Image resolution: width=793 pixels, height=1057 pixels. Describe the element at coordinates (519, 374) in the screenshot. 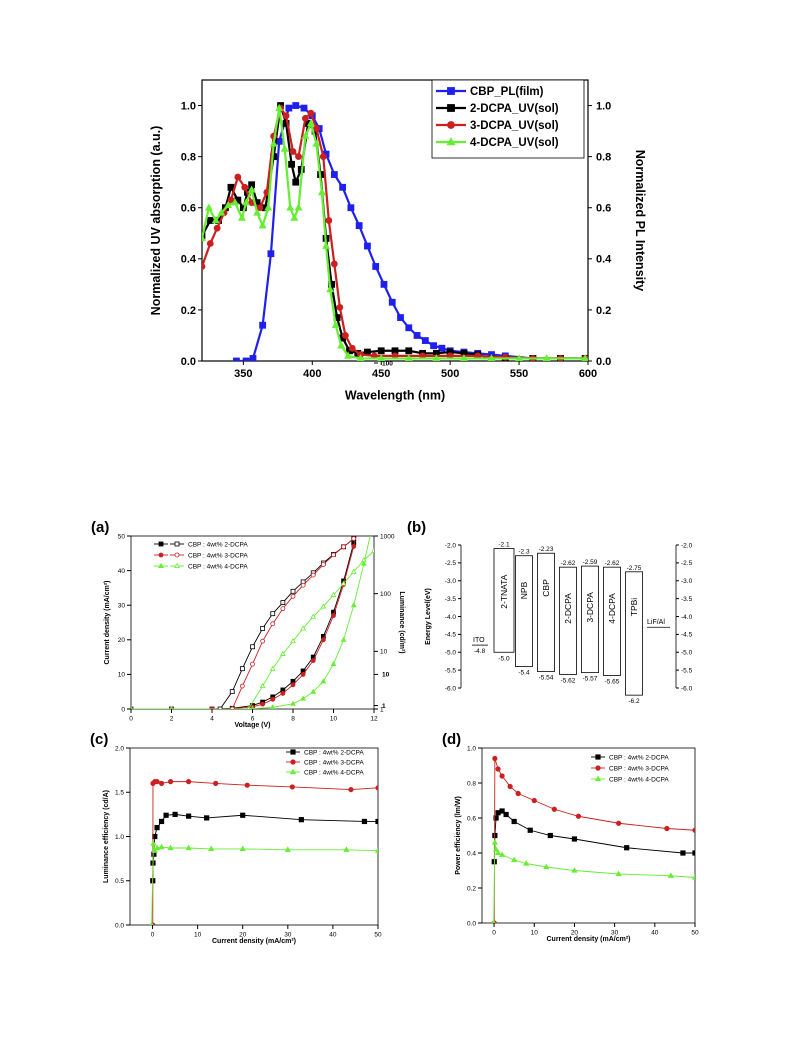

I see `x-tick-label: 550` at that location.